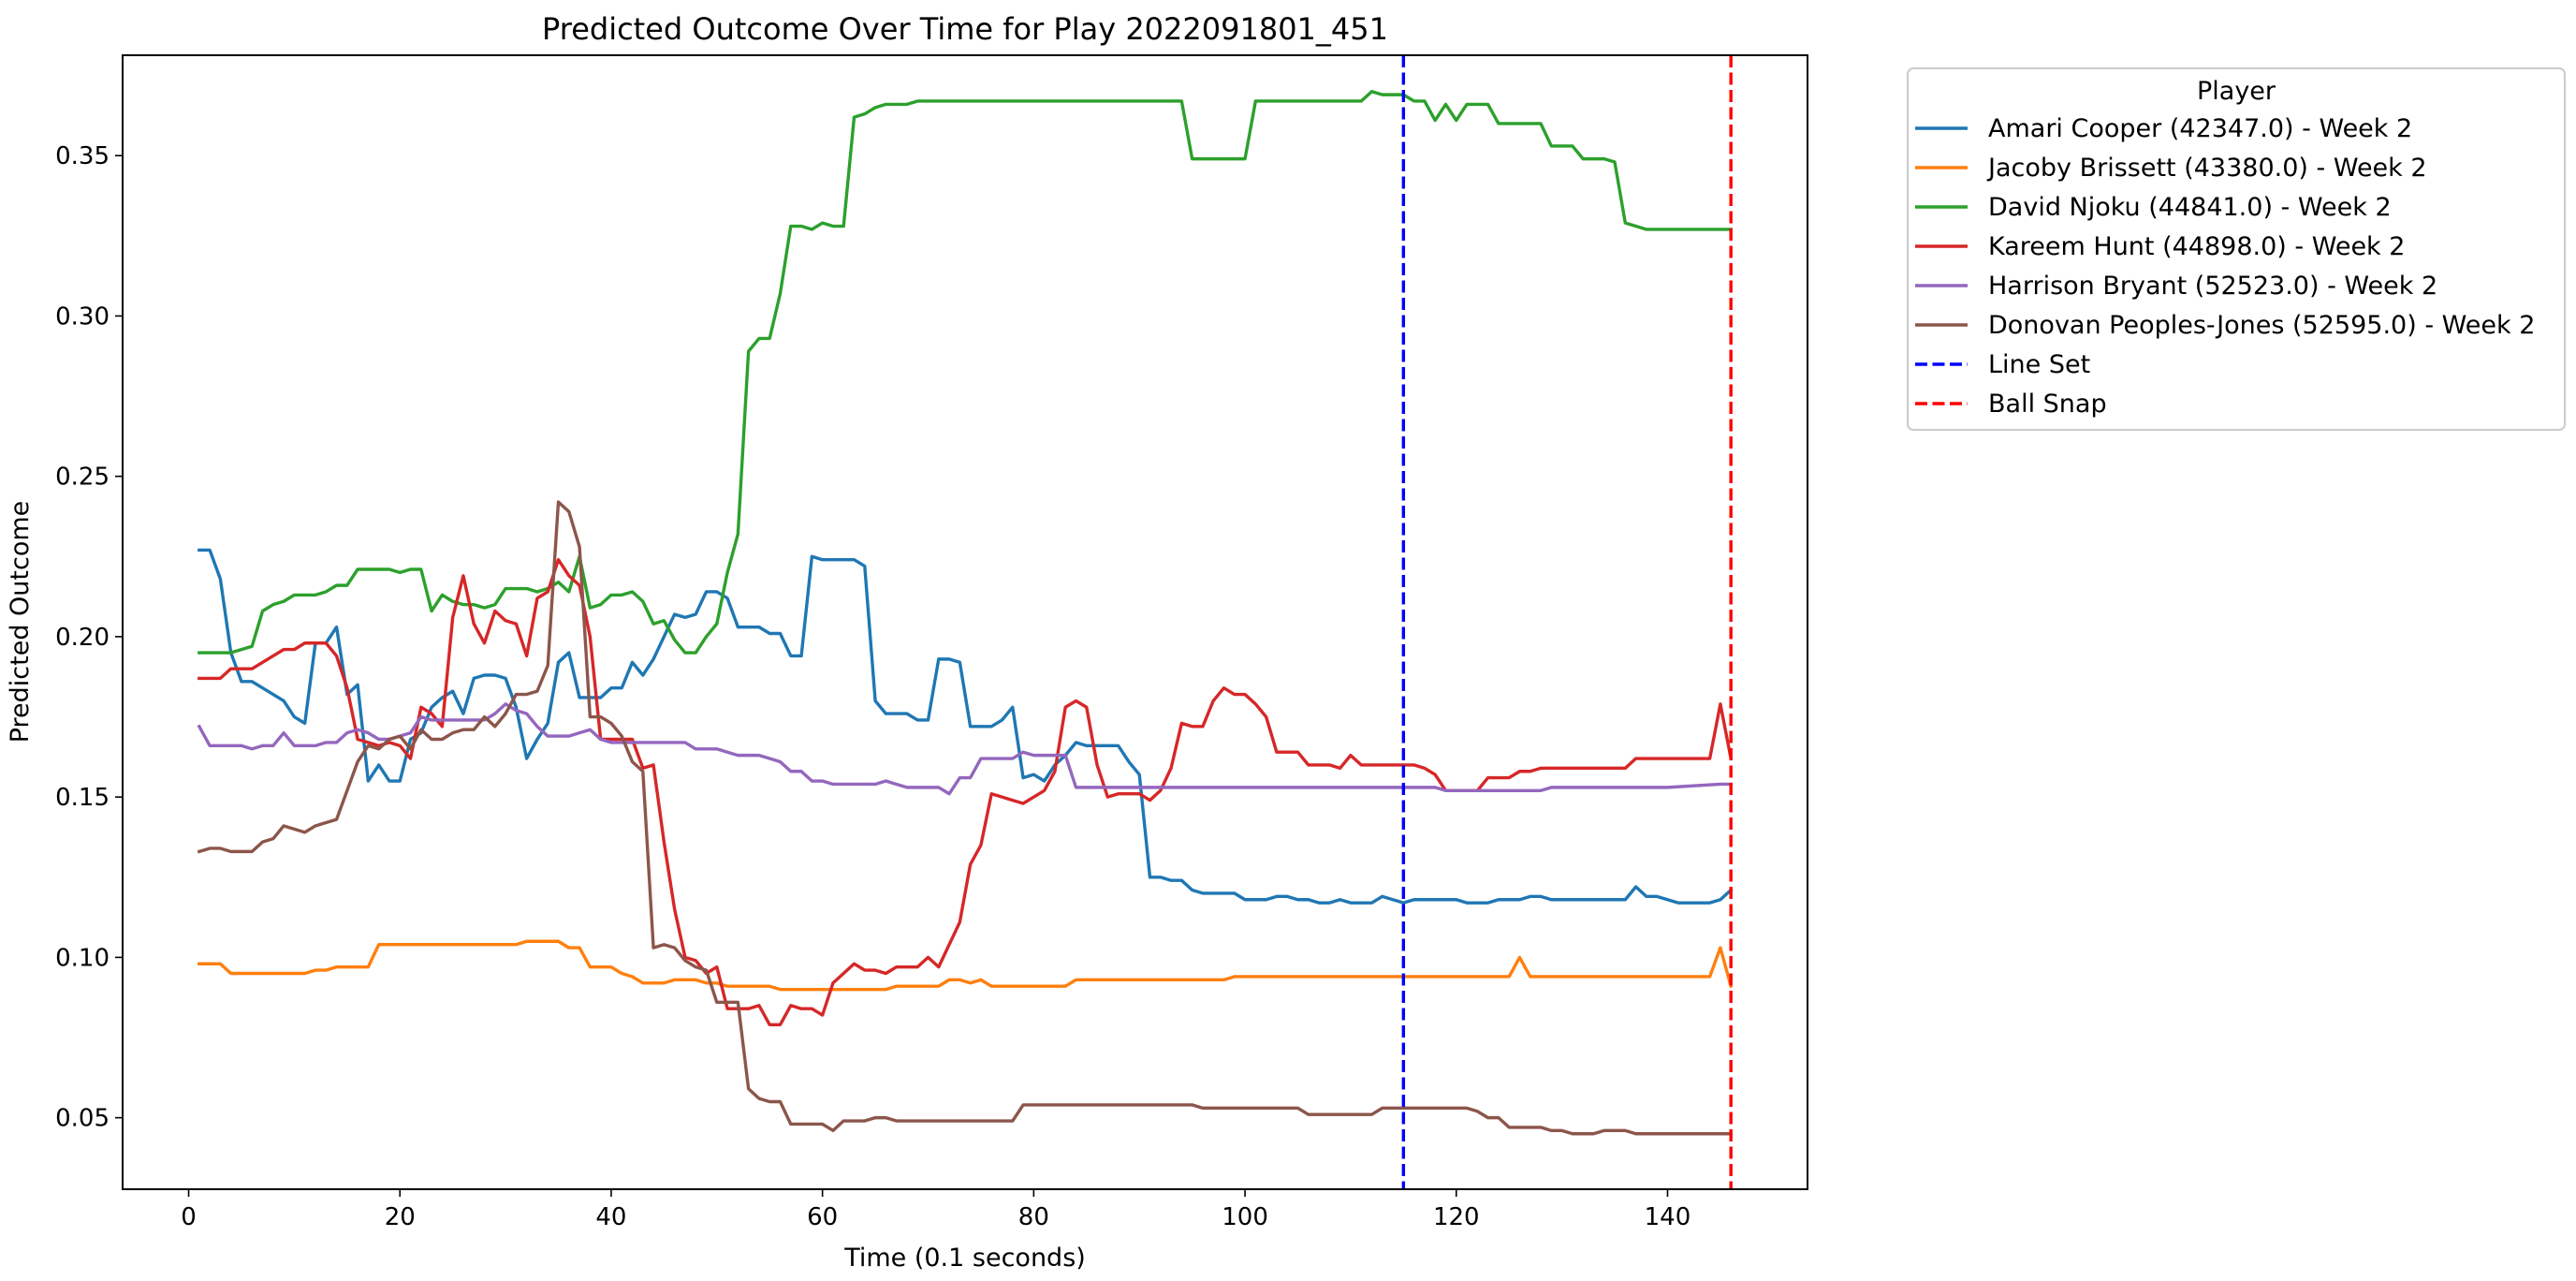  Describe the element at coordinates (400, 1217) in the screenshot. I see `x-tick-label: 20` at that location.